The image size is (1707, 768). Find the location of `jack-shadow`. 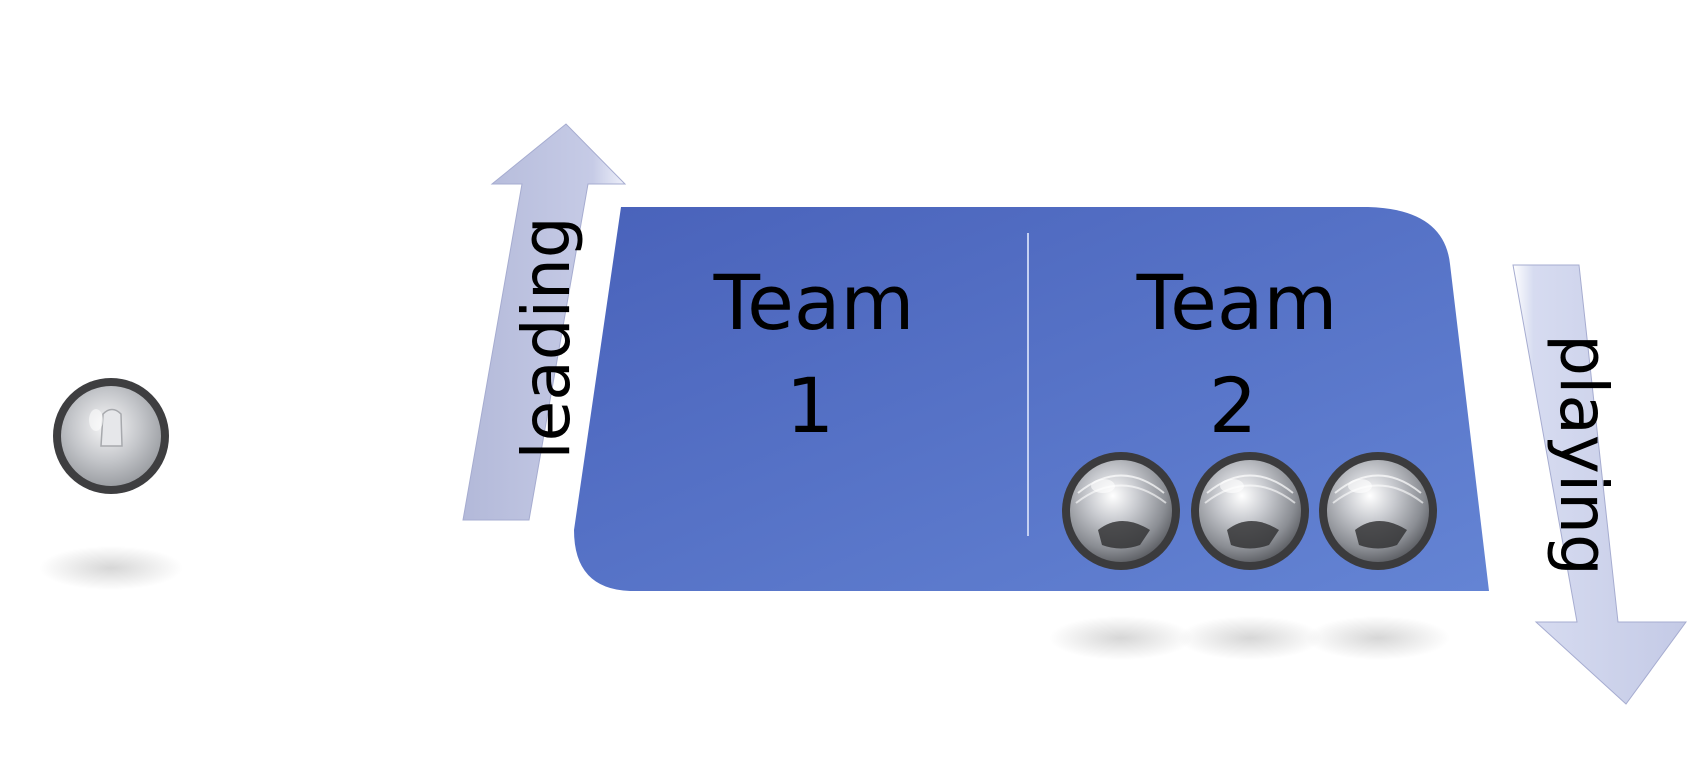

jack-shadow is located at coordinates (111, 568).